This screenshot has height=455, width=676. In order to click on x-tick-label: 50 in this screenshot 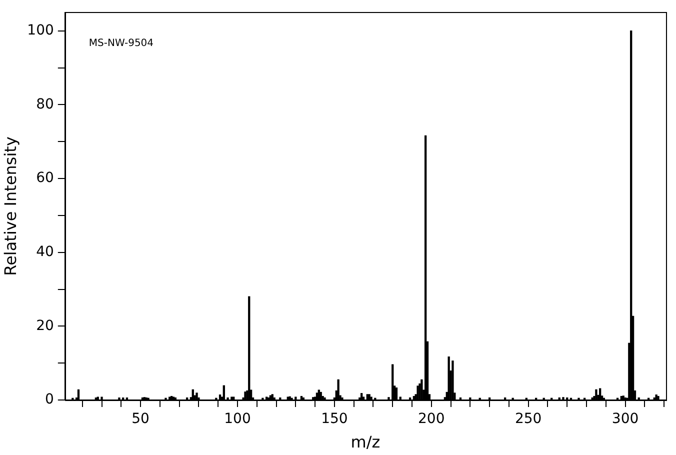, I will do `click(141, 419)`.